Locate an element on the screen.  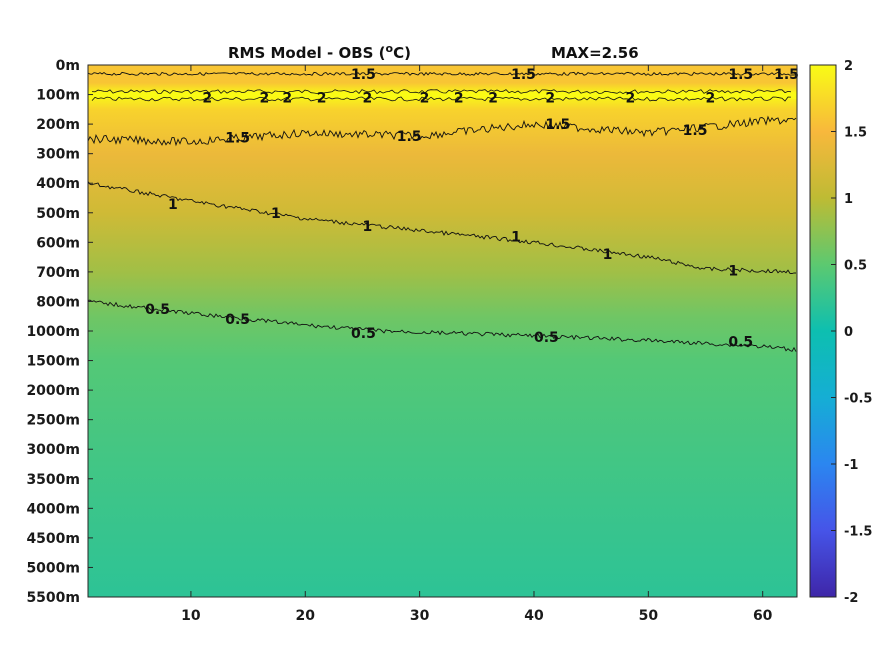
y-tick-label: 1500m is located at coordinates (53, 362).